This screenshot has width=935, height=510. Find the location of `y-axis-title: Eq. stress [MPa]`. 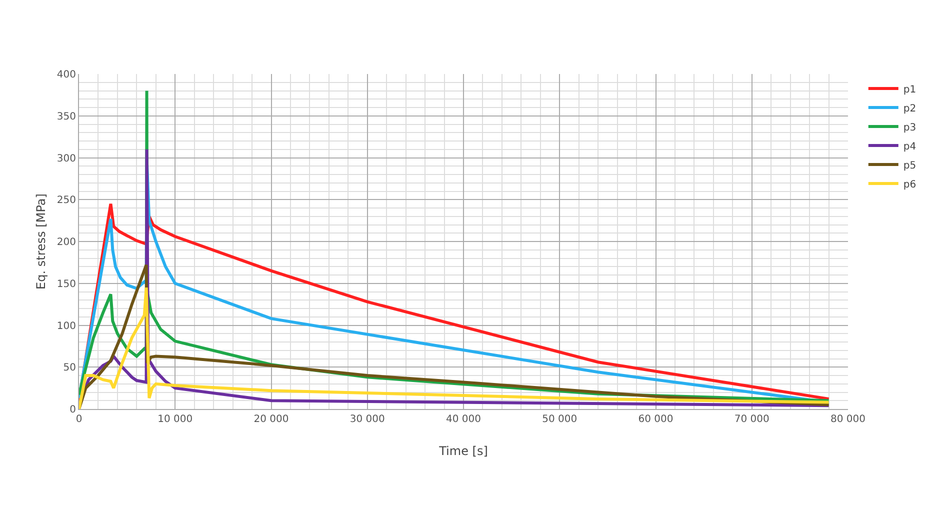

y-axis-title: Eq. stress [MPa] is located at coordinates (41, 242).